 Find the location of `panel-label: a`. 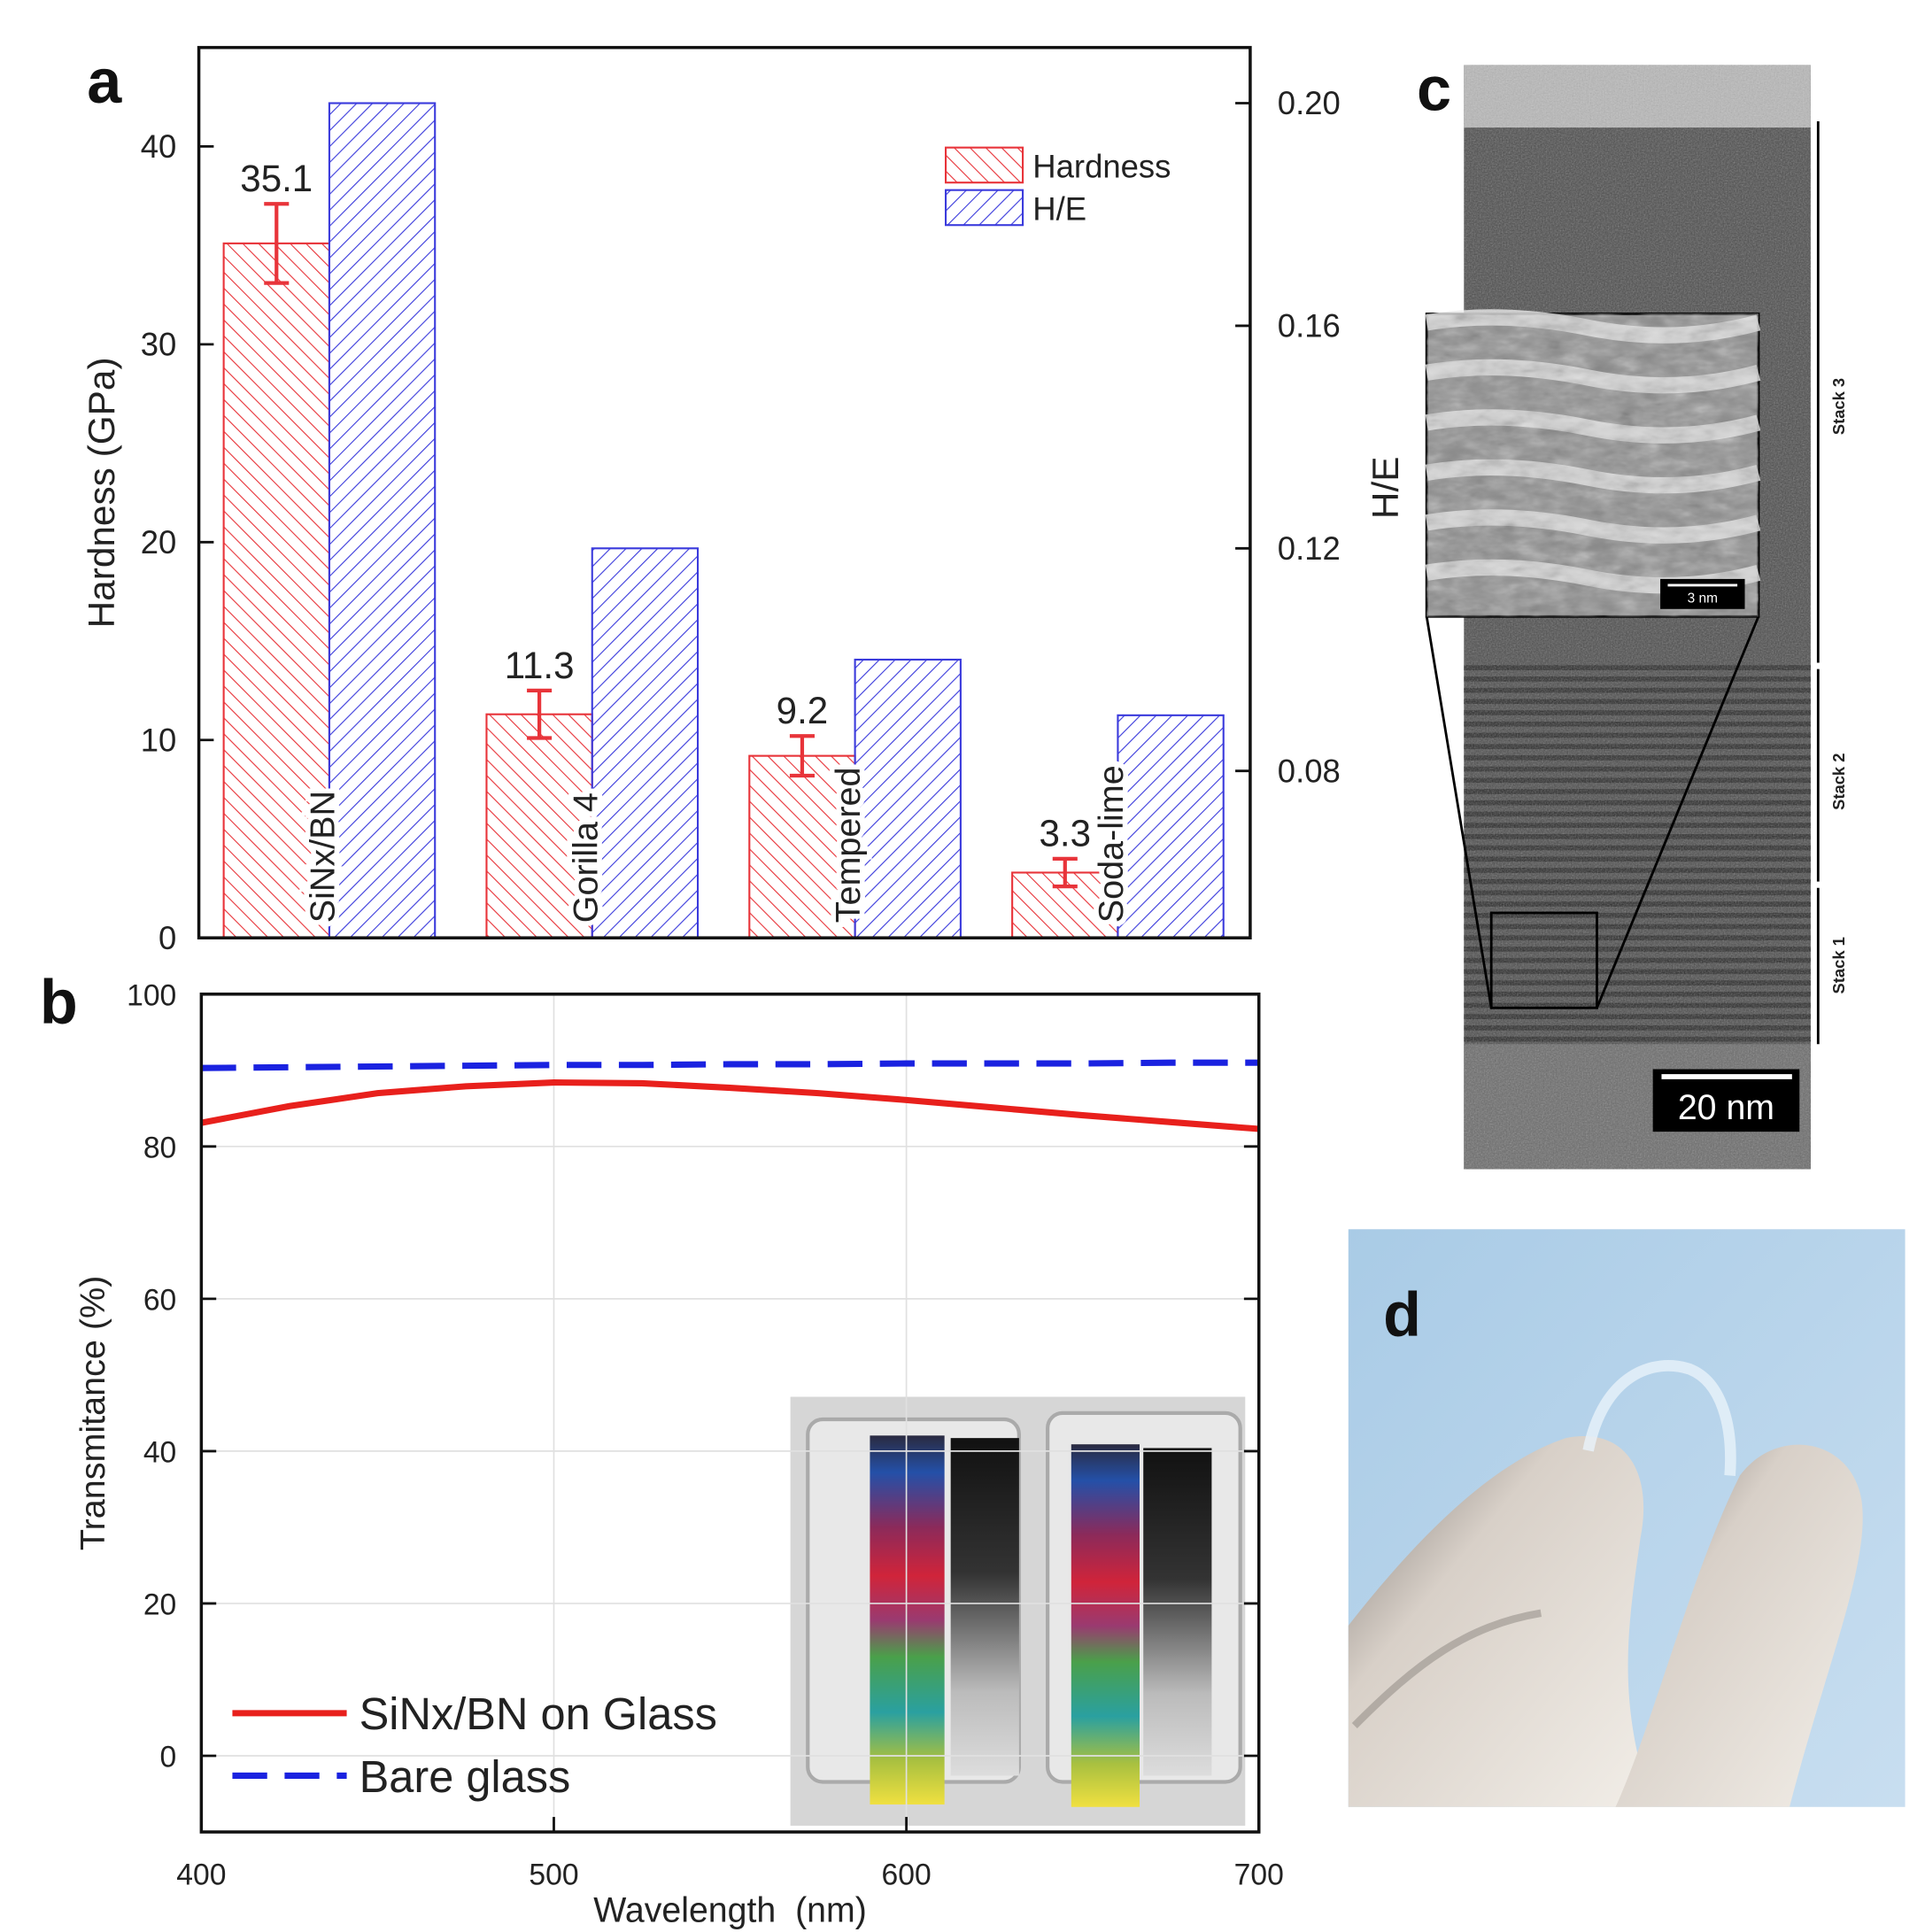

panel-label: a is located at coordinates (104, 81).